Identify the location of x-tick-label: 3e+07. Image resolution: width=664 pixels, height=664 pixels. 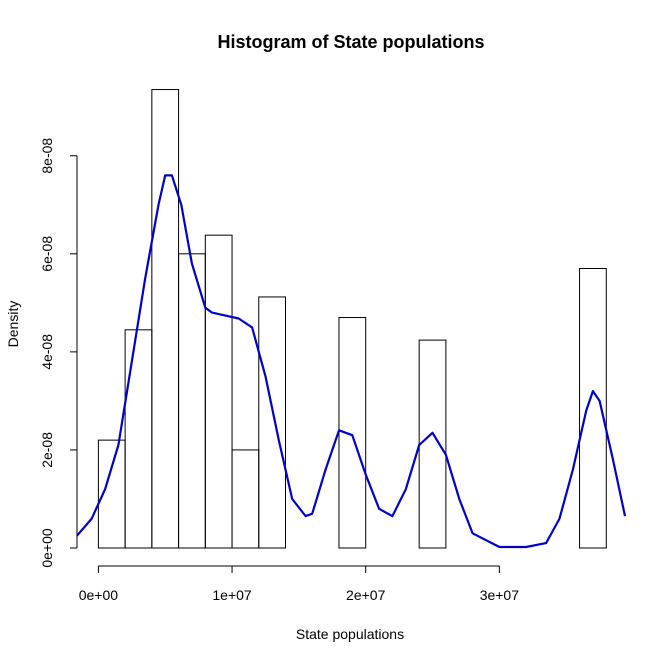
(500, 595).